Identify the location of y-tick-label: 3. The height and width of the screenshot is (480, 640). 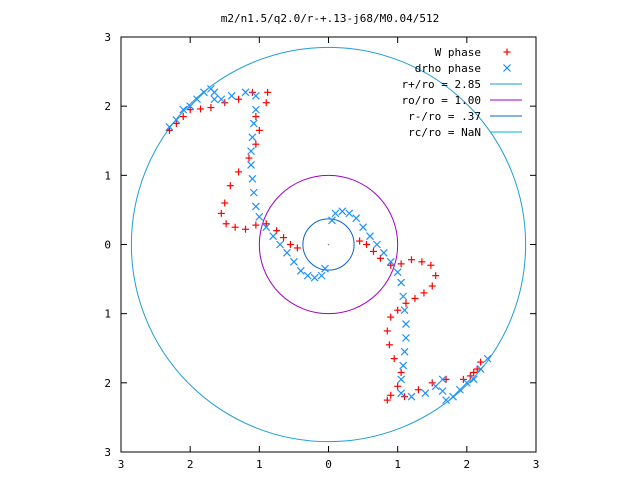
(107, 452).